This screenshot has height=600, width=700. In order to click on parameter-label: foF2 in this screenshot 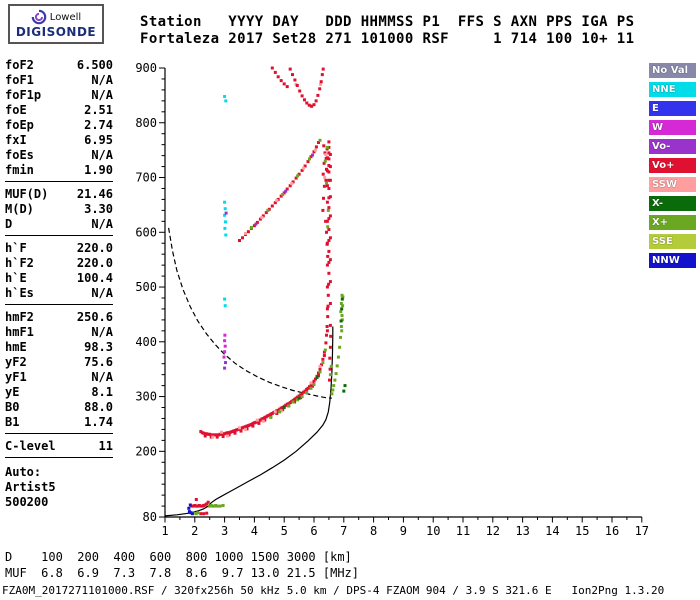, I will do `click(19, 65)`.